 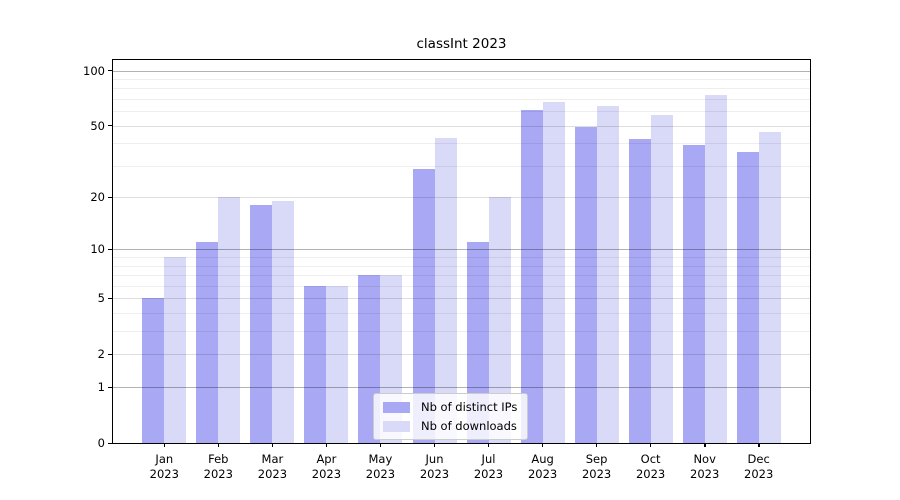 What do you see at coordinates (434, 466) in the screenshot?
I see `x-tick-label: Jun 2023` at bounding box center [434, 466].